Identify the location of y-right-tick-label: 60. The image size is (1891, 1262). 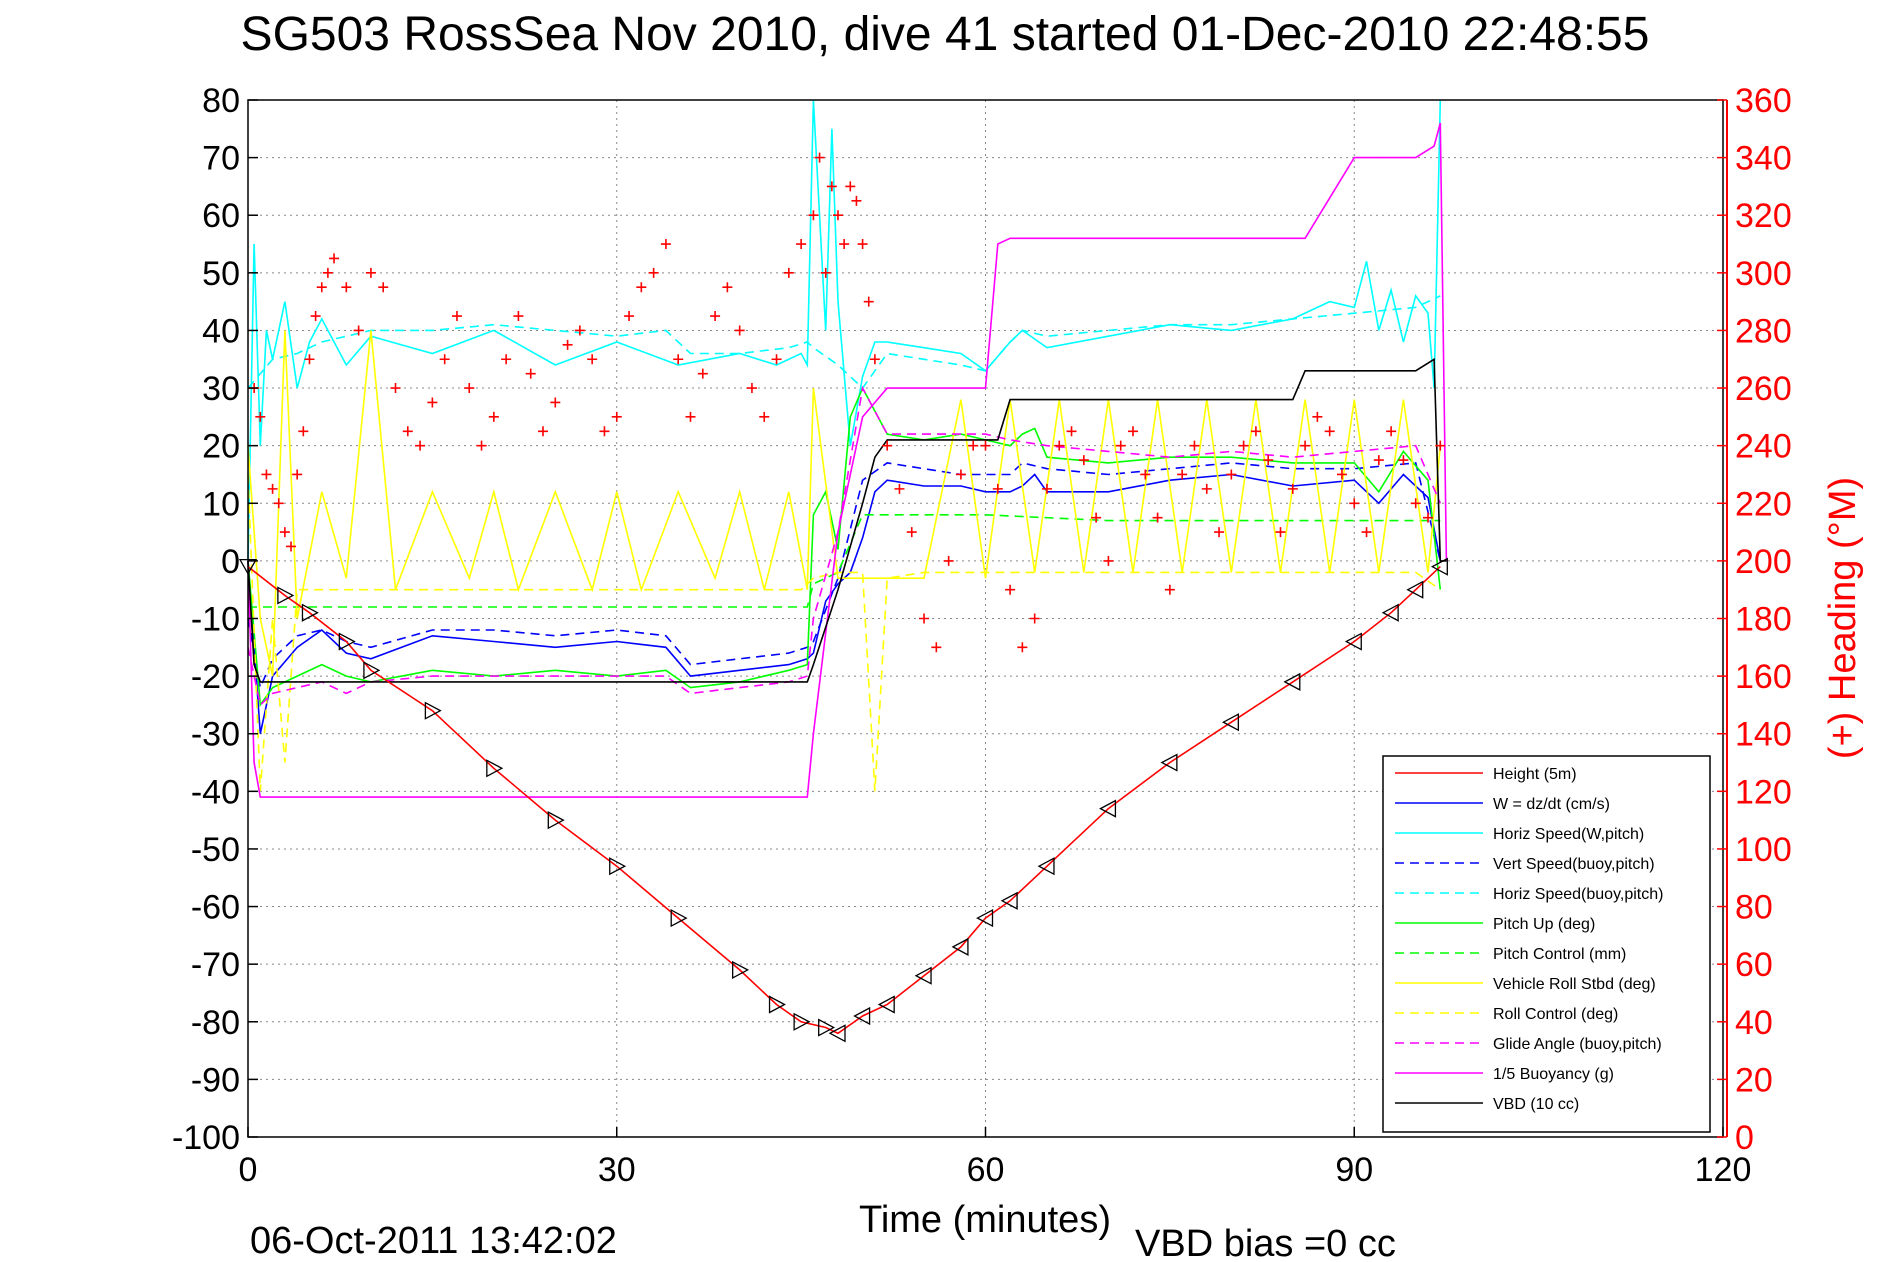
(1754, 965).